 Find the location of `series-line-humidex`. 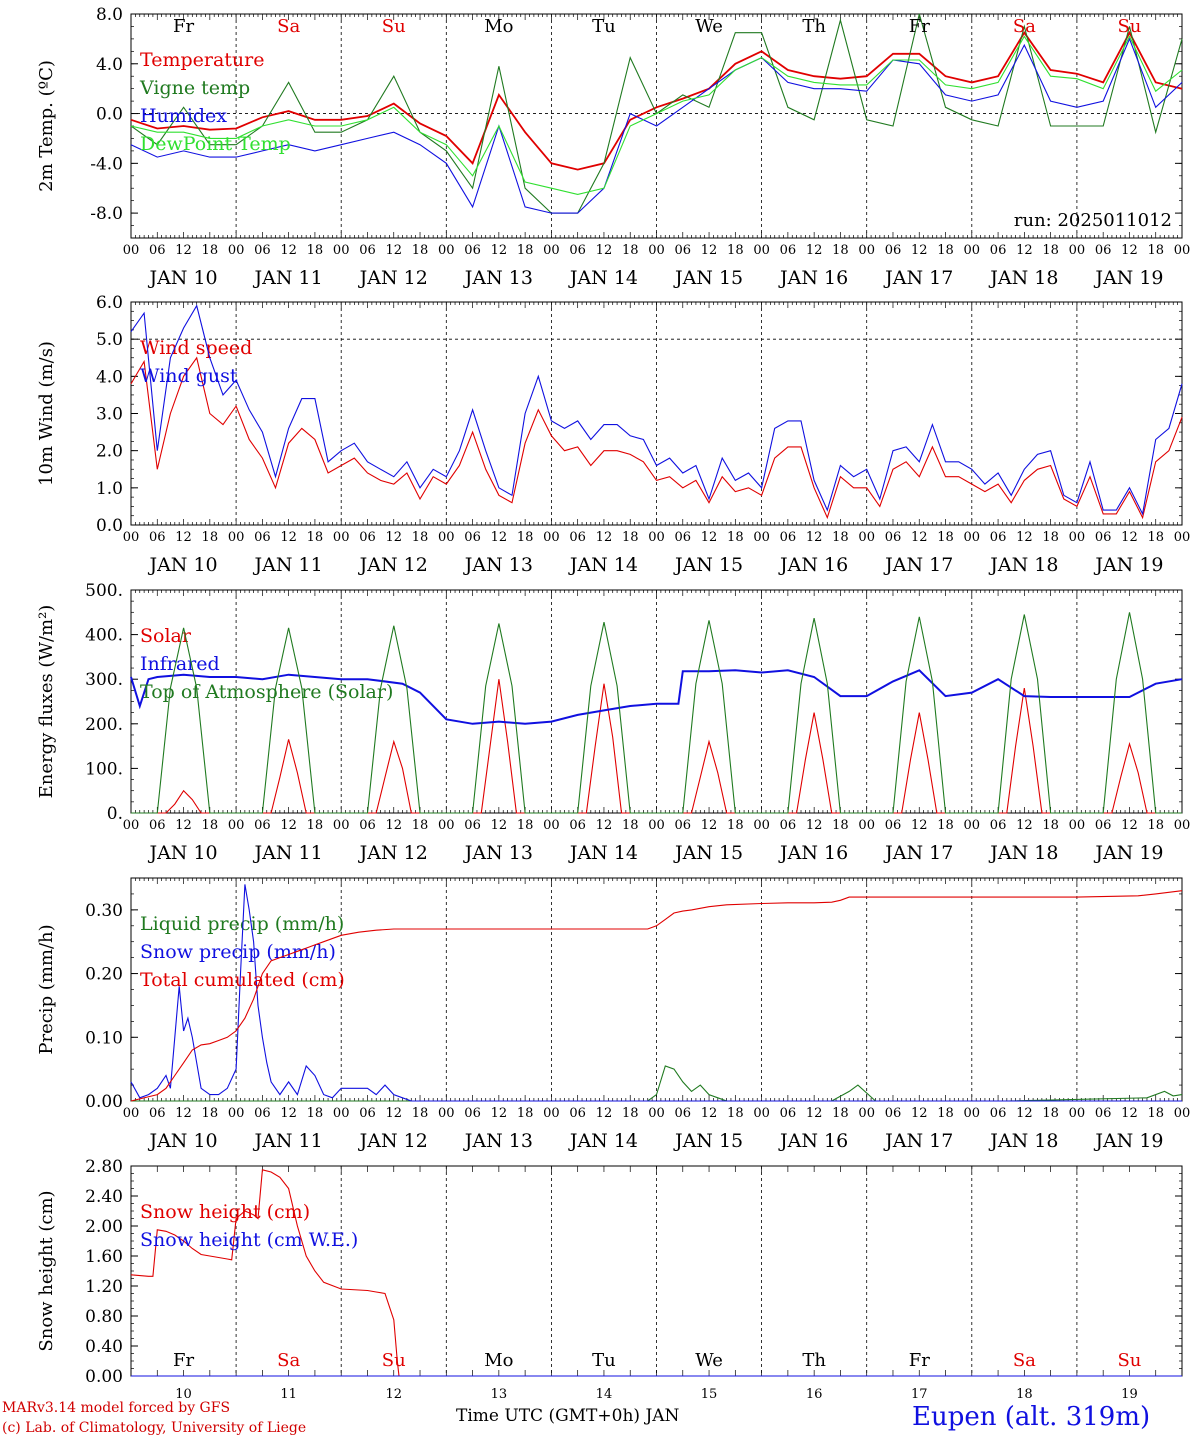

series-line-humidex is located at coordinates (656, 125).